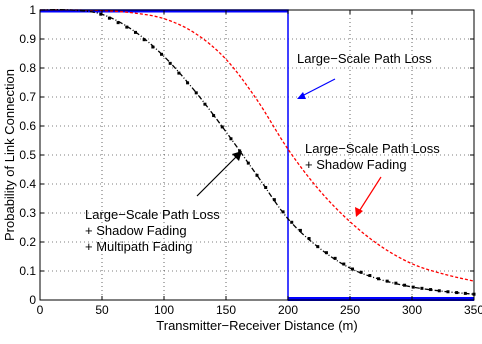 The width and height of the screenshot is (482, 344). I want to click on y-tick-label: 0.3, so click(27, 213).